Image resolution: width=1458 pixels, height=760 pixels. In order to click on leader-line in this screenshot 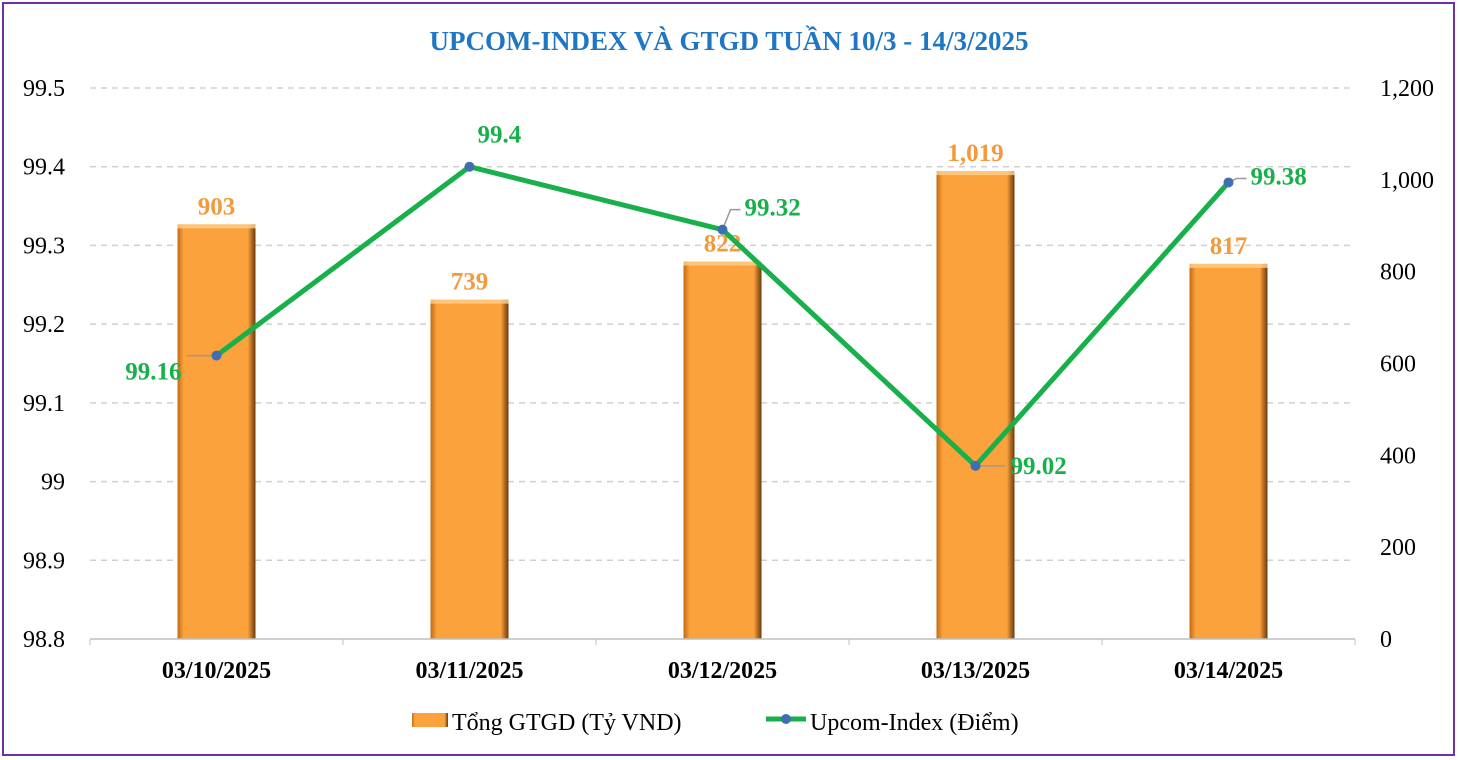, I will do `click(731, 219)`.